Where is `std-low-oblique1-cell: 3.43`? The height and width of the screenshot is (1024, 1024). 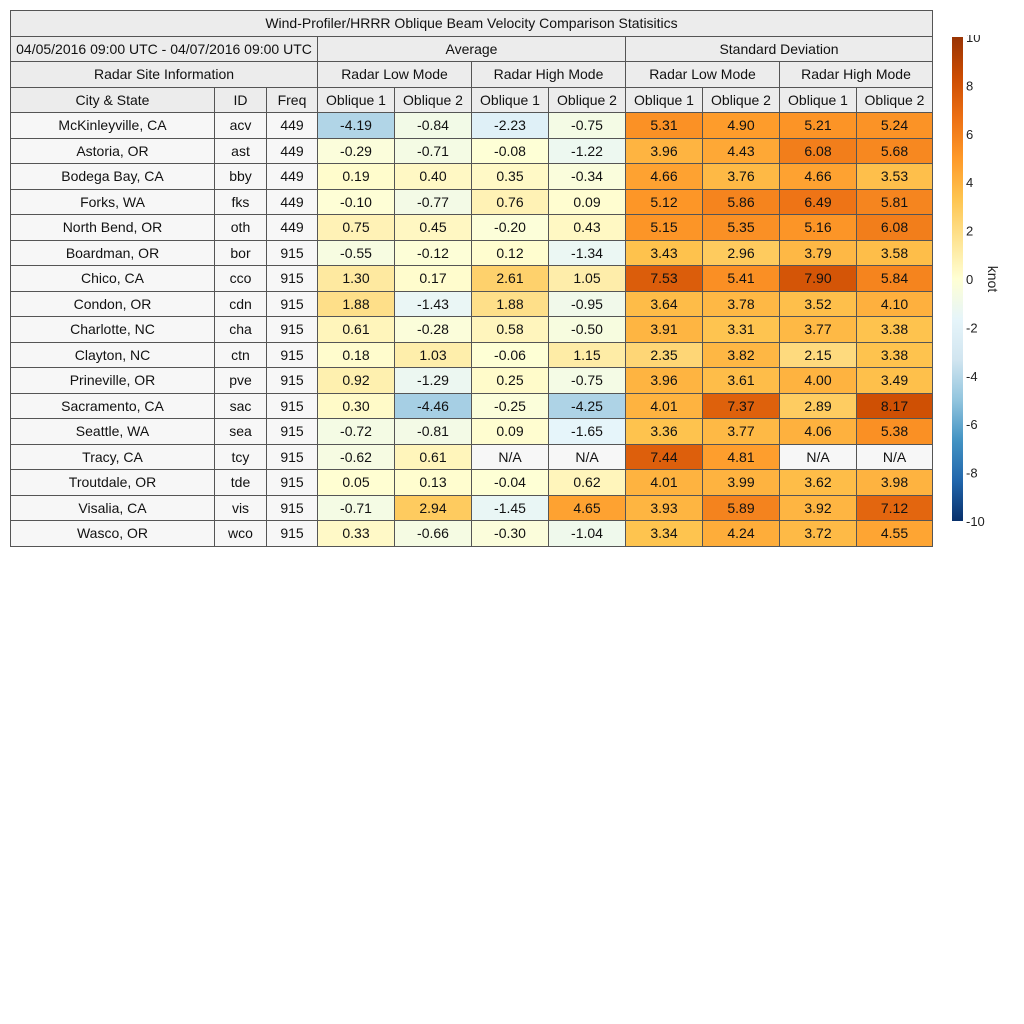 std-low-oblique1-cell: 3.43 is located at coordinates (664, 252).